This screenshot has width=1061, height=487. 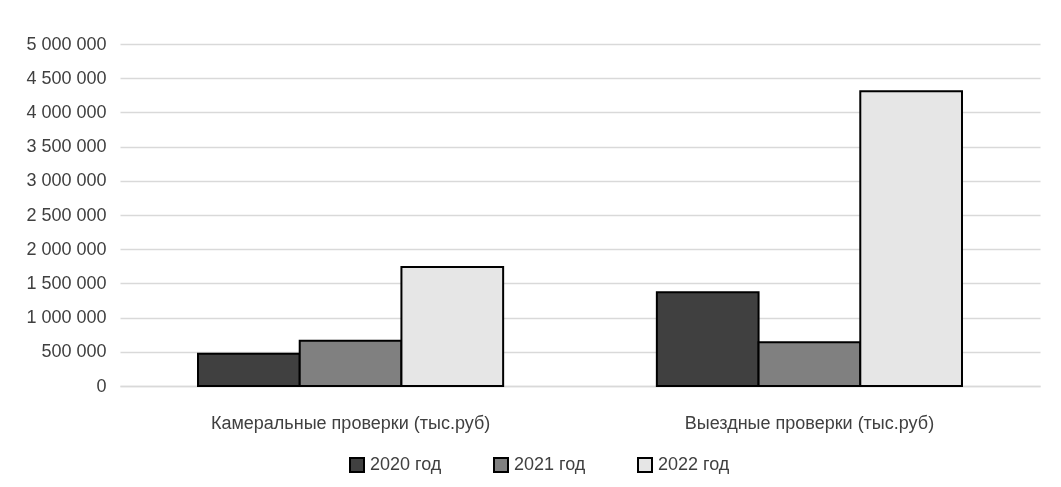 I want to click on legend-label: 2022 год, so click(x=694, y=464).